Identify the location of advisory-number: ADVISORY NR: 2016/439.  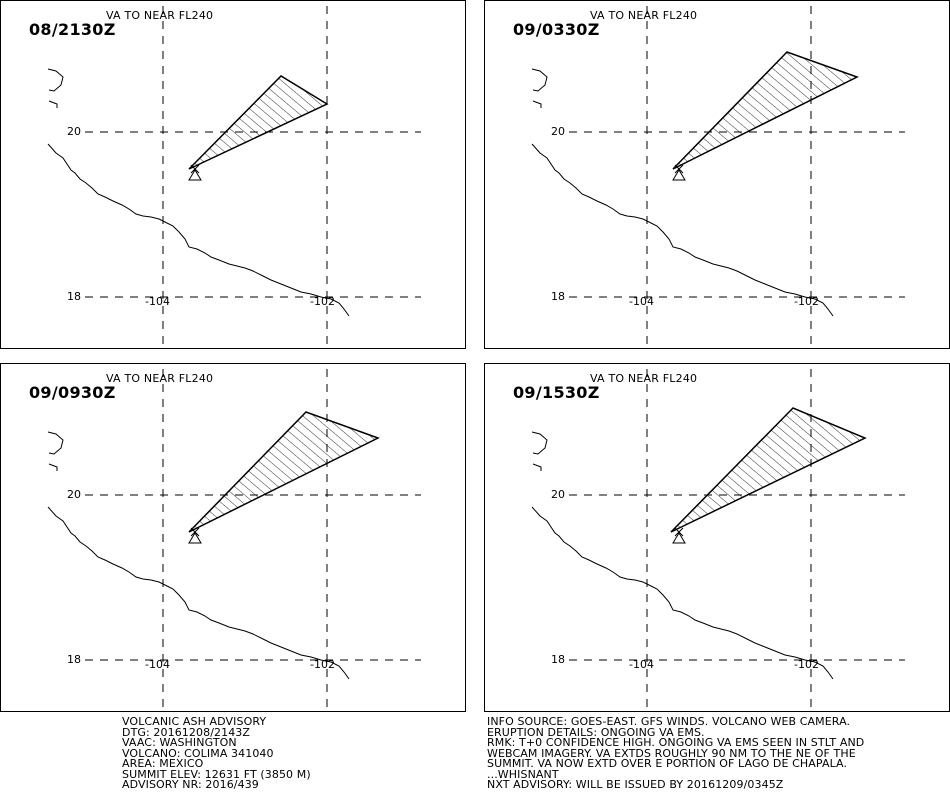
(190, 784).